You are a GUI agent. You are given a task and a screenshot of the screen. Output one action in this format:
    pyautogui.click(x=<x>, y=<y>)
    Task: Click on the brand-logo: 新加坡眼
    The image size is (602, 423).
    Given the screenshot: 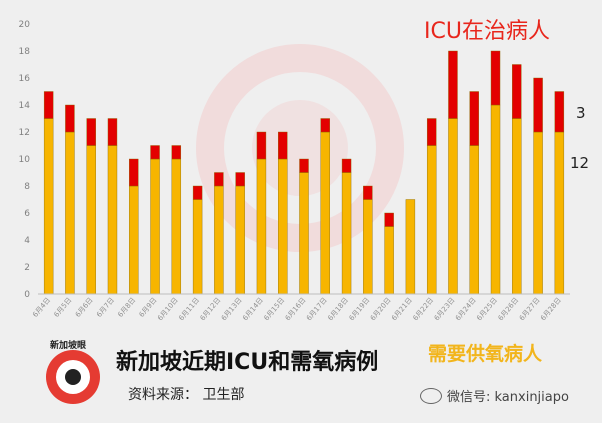 What is the action you would take?
    pyautogui.click(x=74, y=376)
    